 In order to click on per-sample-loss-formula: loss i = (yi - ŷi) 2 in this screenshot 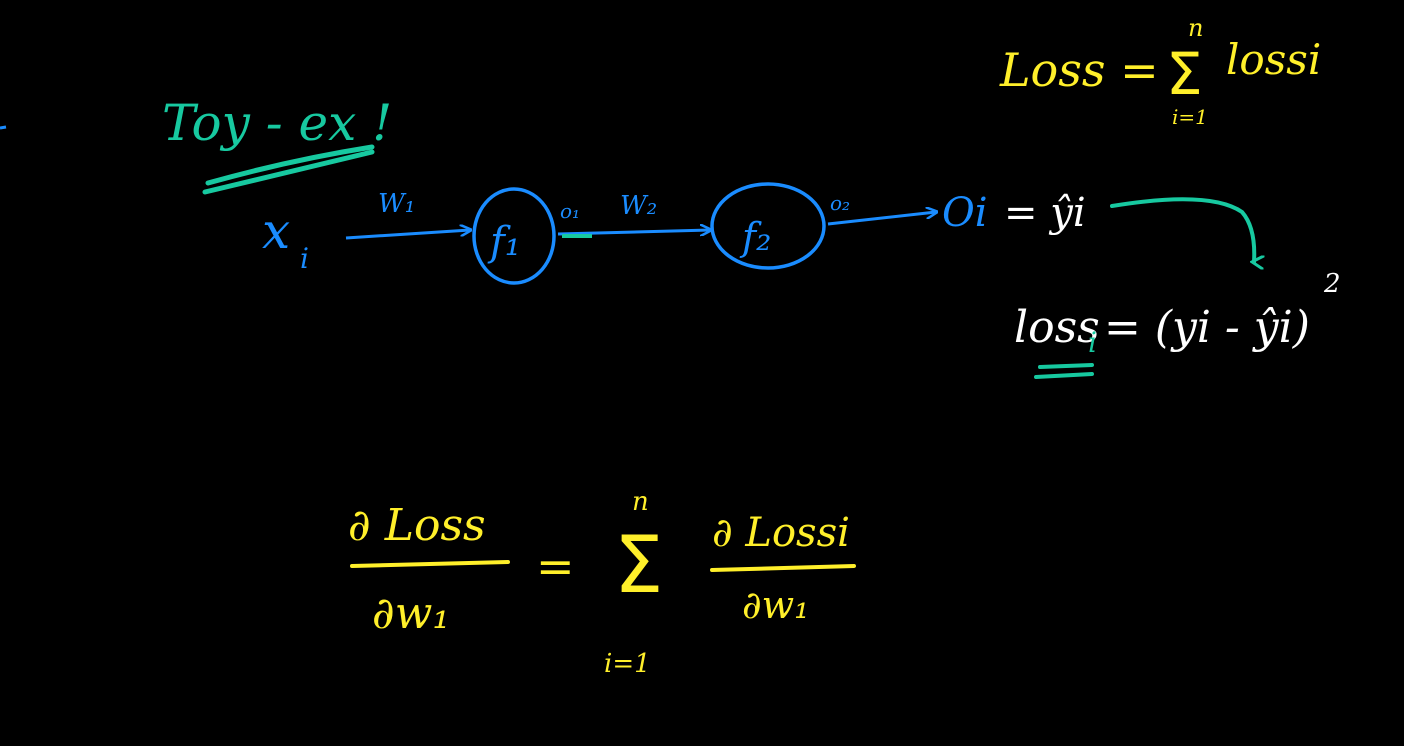, I will do `click(1177, 324)`.